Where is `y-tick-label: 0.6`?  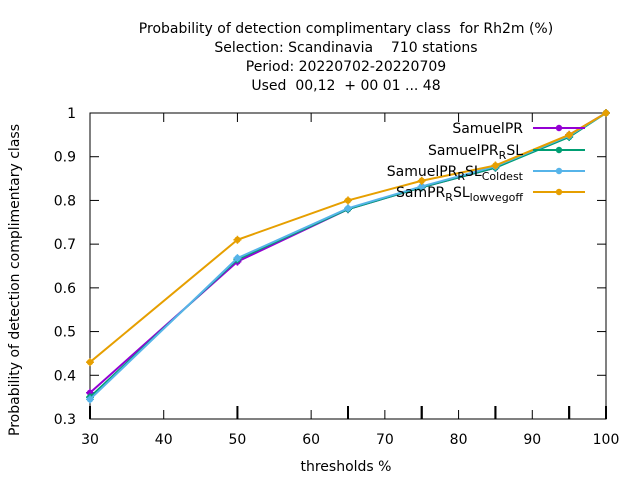
y-tick-label: 0.6 is located at coordinates (65, 289).